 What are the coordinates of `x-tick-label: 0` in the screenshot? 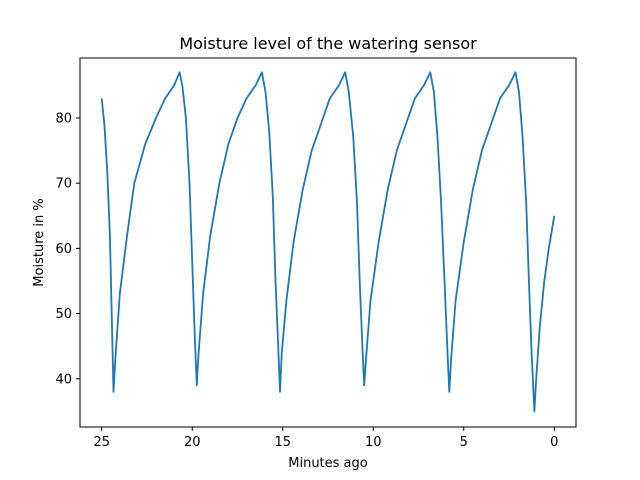 It's located at (554, 442).